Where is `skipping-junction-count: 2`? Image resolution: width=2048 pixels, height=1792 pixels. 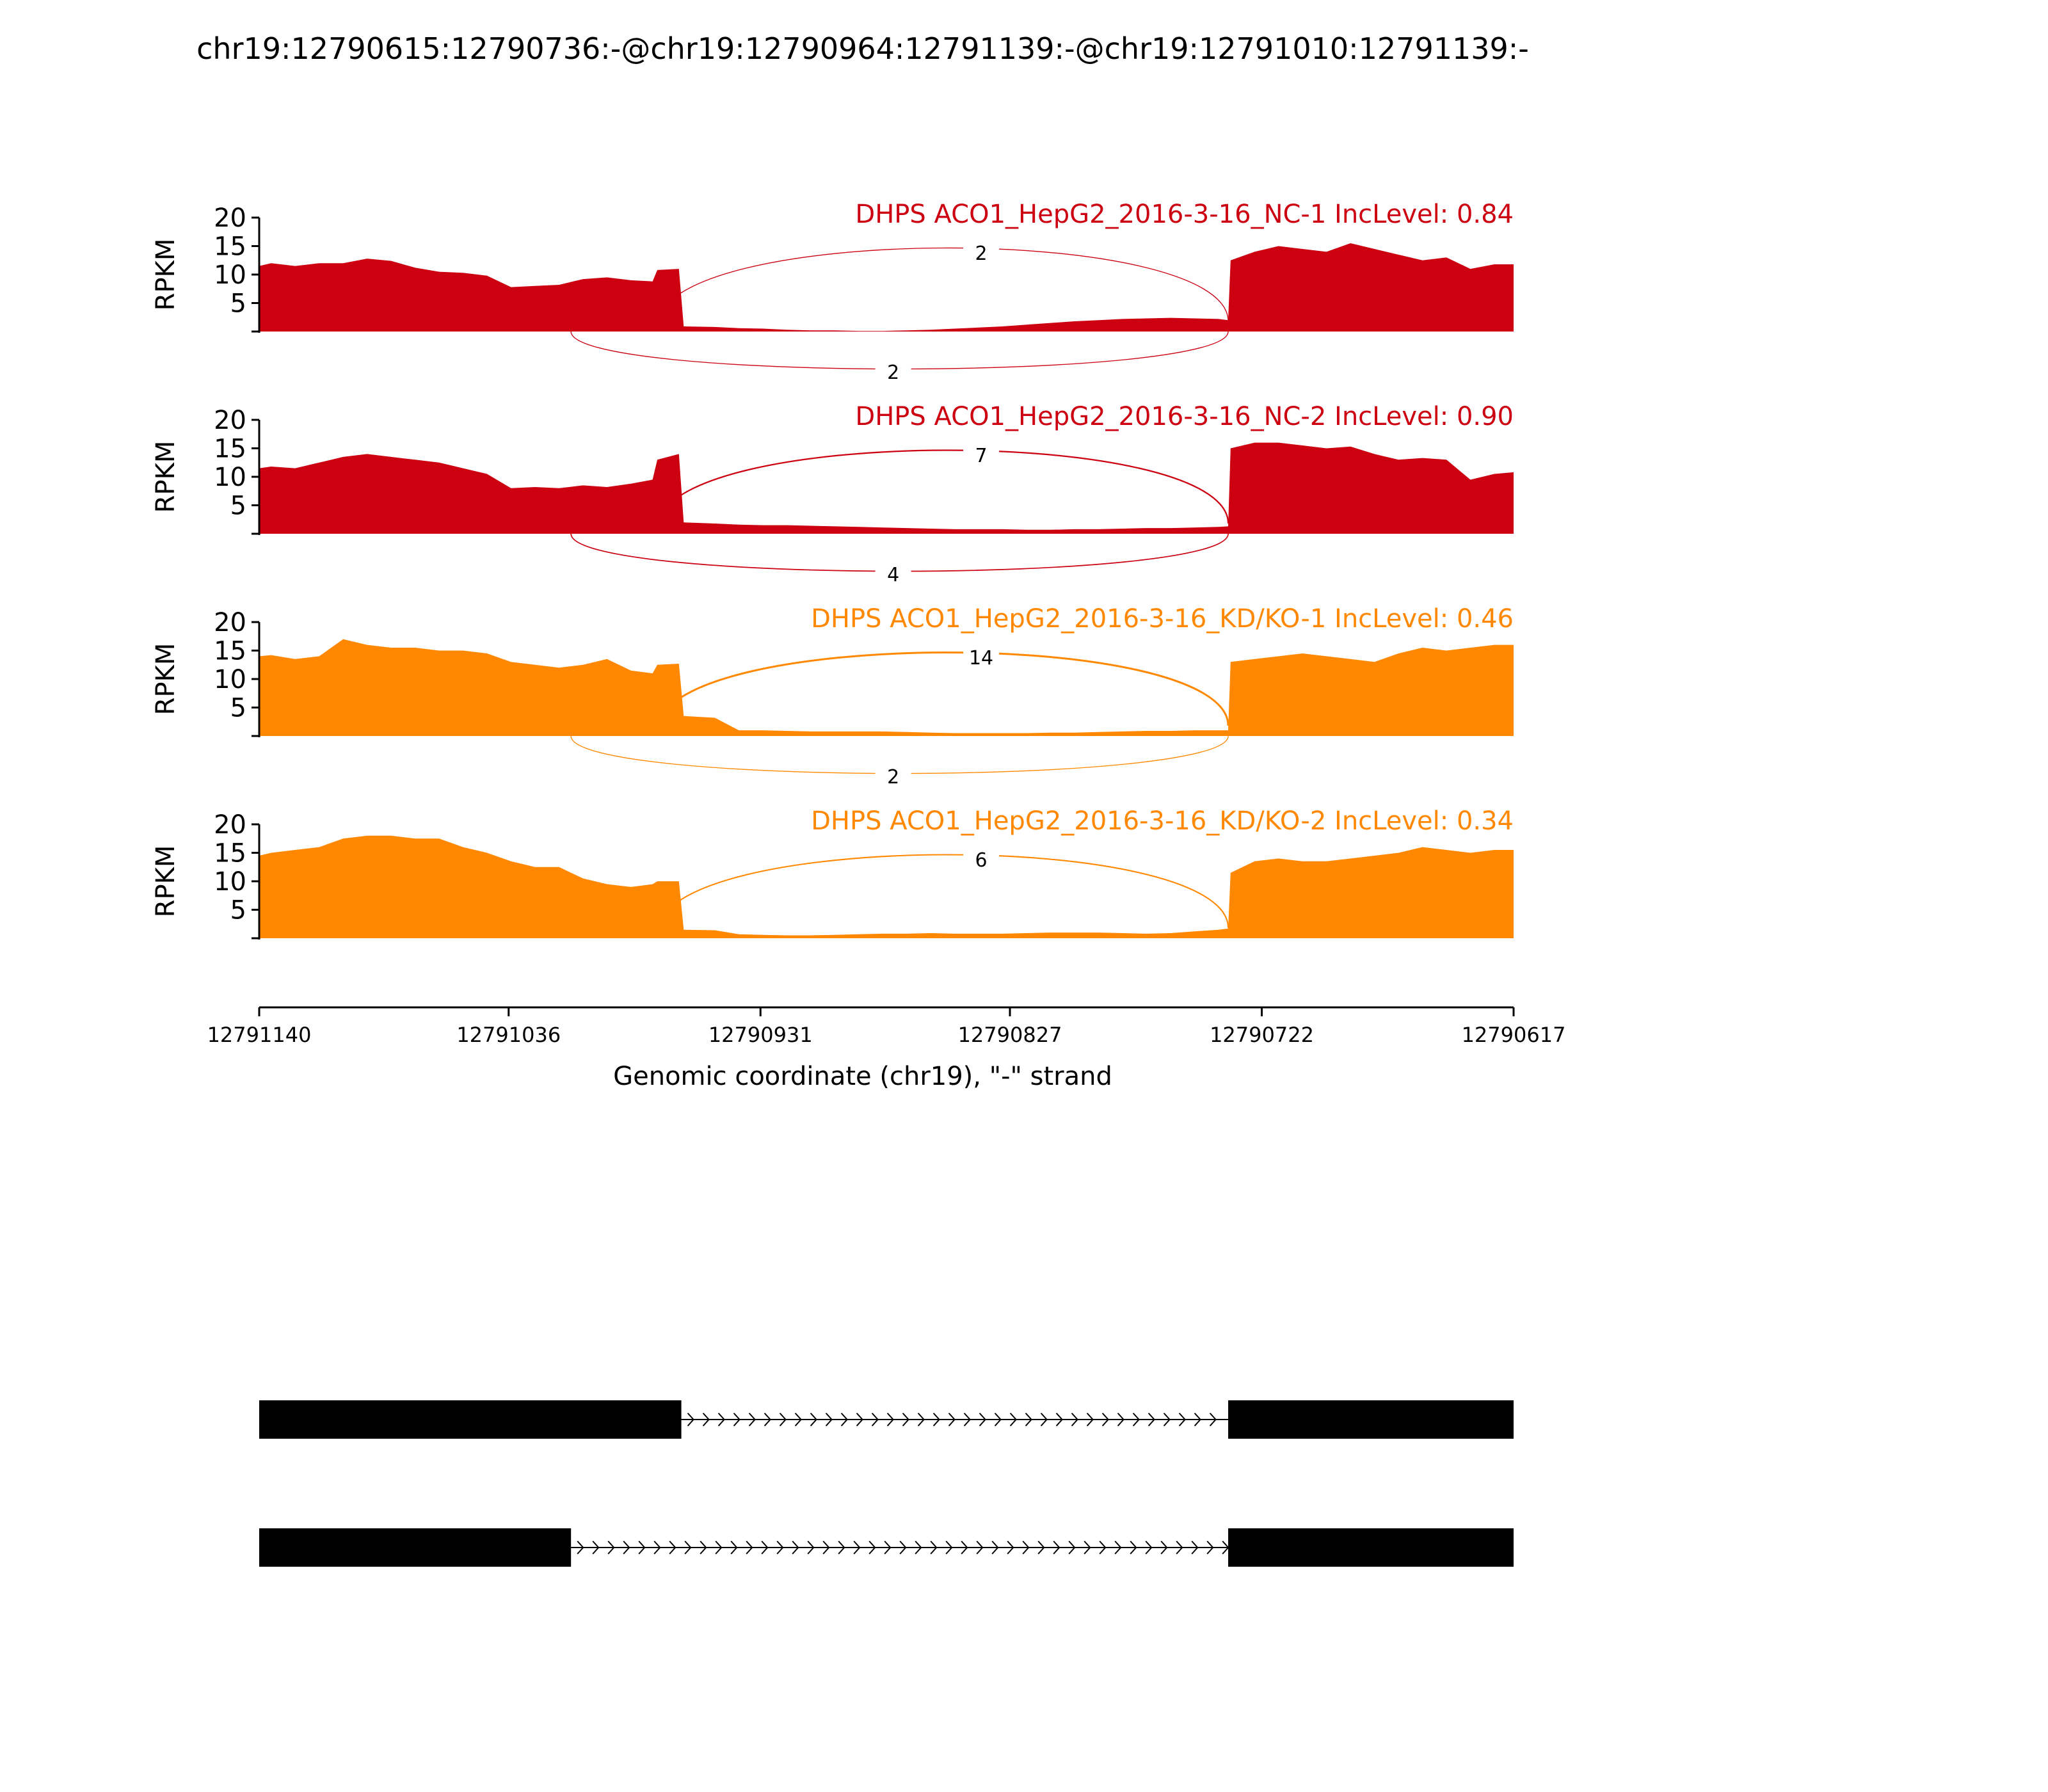 skipping-junction-count: 2 is located at coordinates (893, 373).